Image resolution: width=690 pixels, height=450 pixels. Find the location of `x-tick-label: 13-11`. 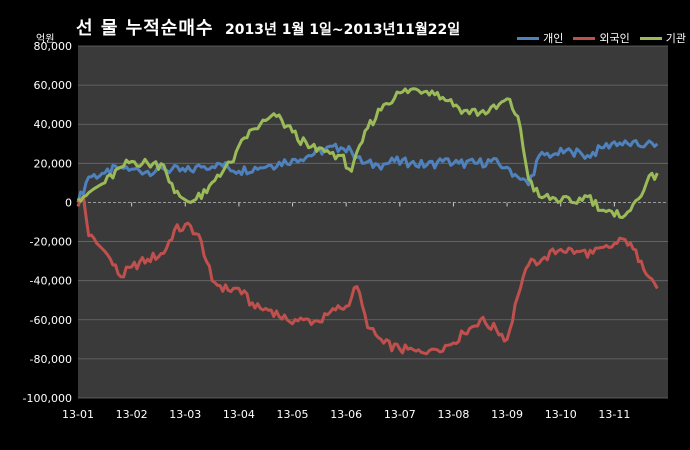

x-tick-label: 13-11 is located at coordinates (614, 414).